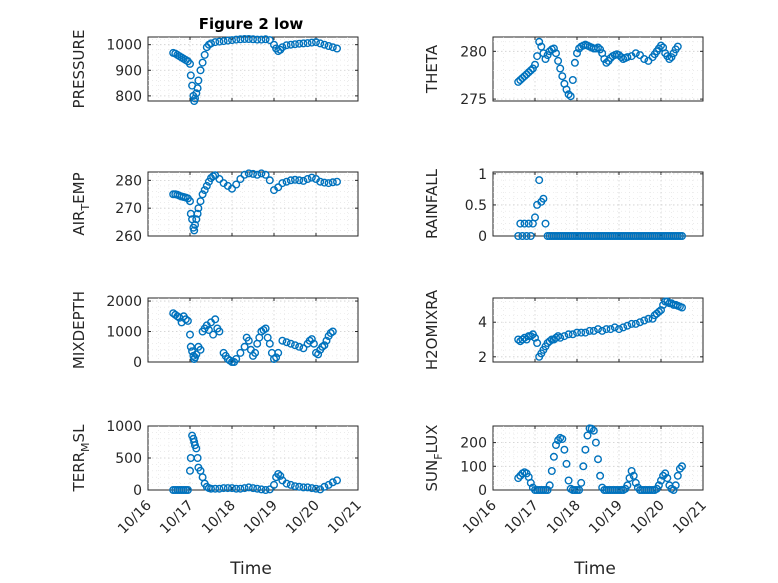  I want to click on y-tick-label: 900, so click(128, 71).